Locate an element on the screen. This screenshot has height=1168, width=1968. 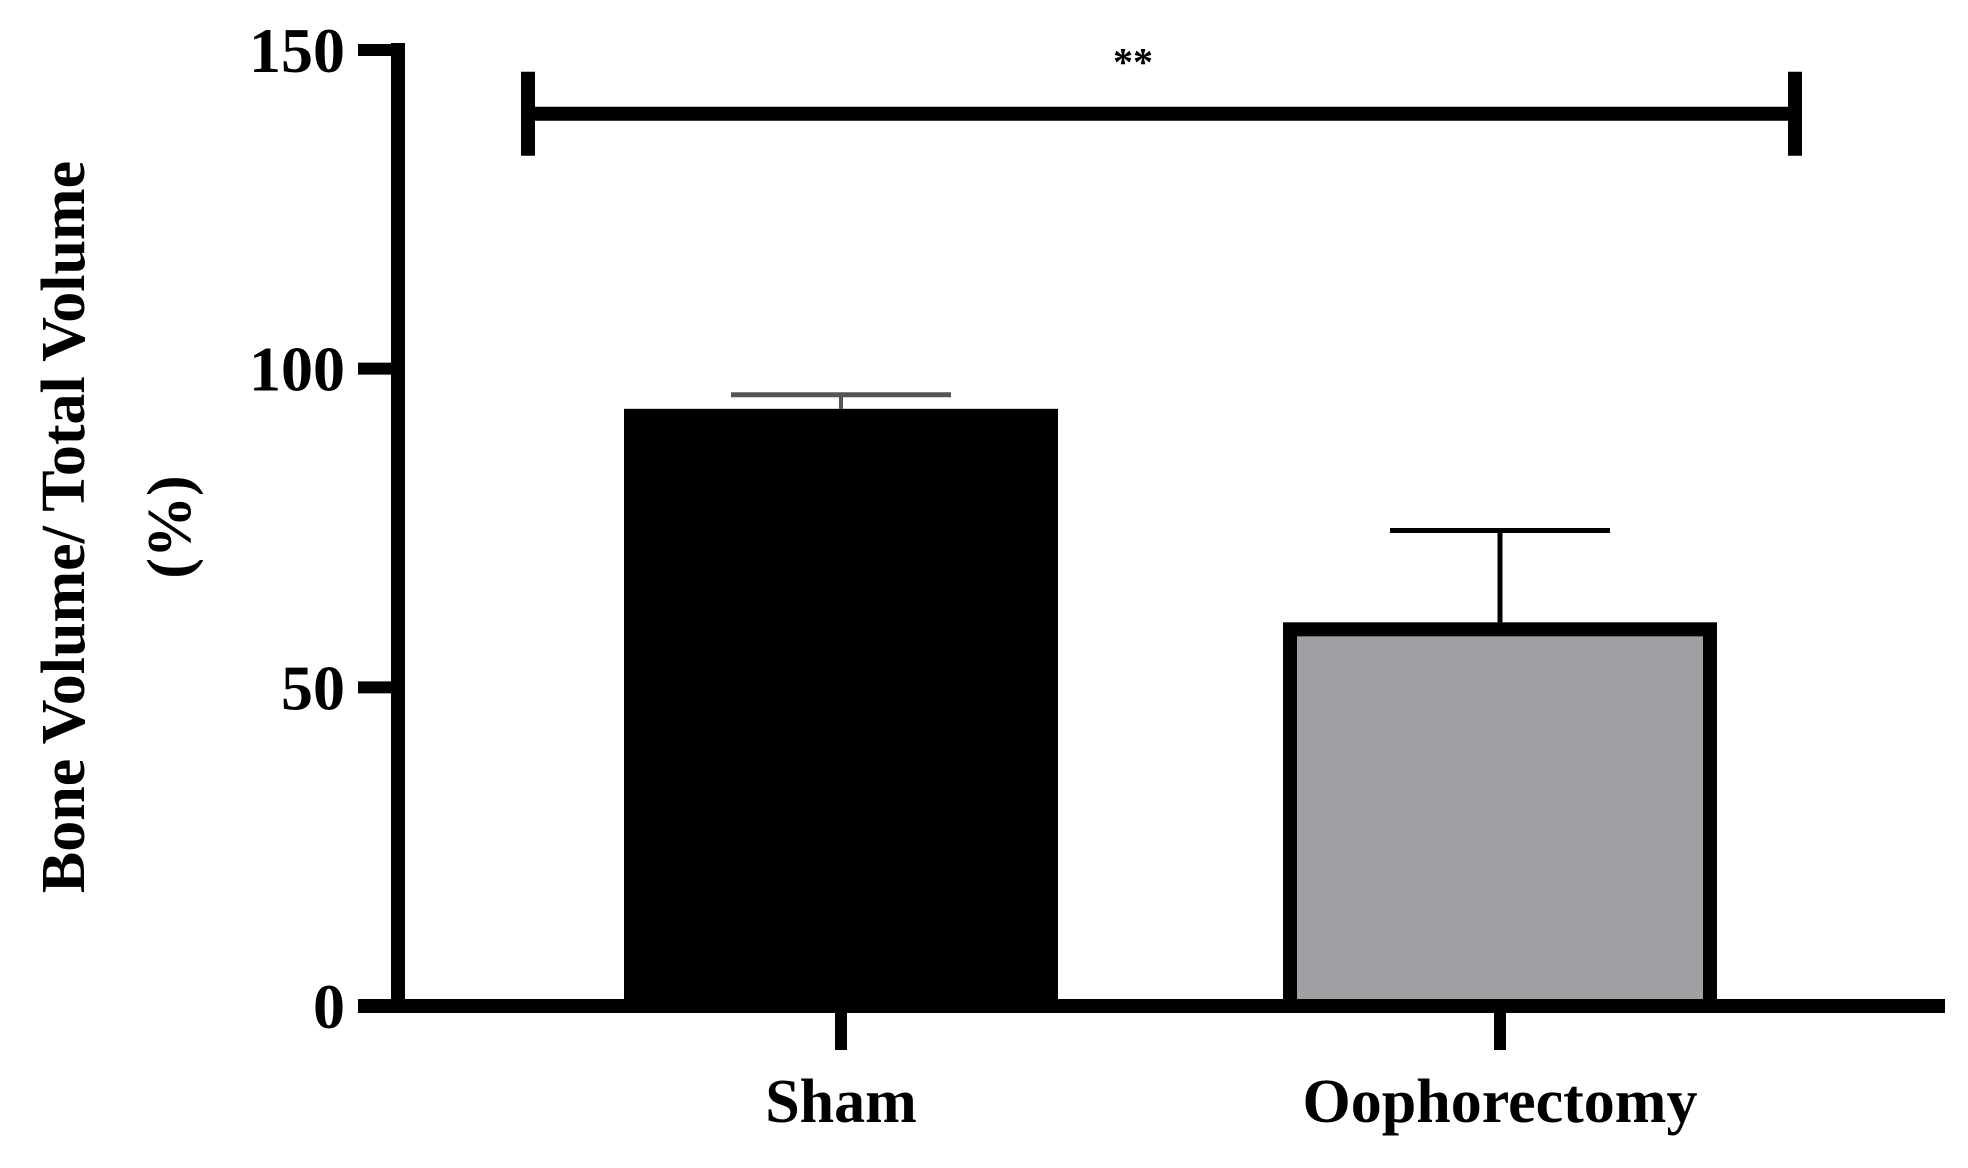
y-axis-title: Bone Volume/ Total Volume is located at coordinates (64, 527).